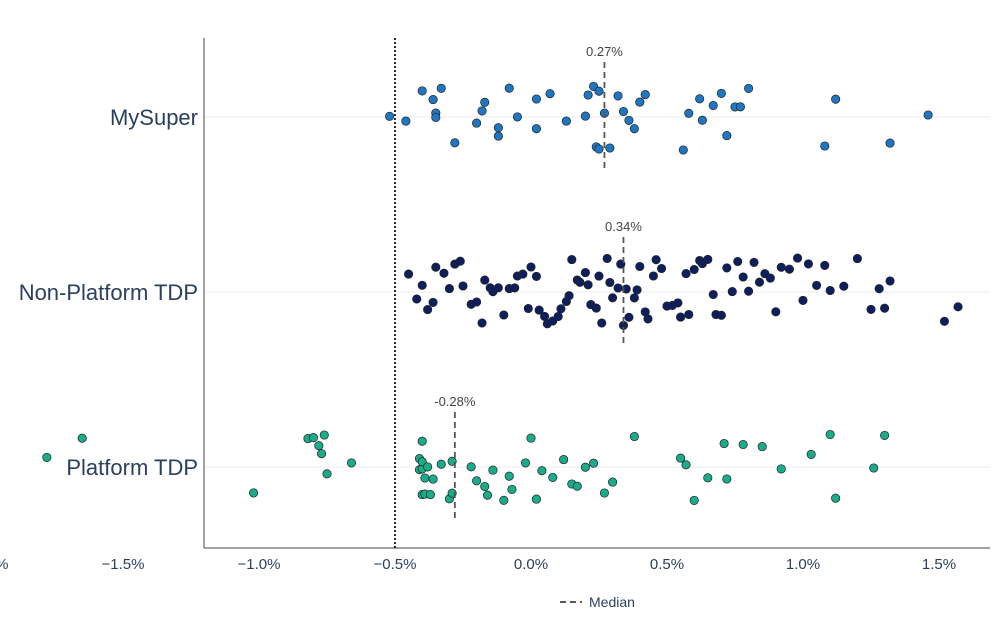 Image resolution: width=1000 pixels, height=625 pixels. I want to click on category-label: Platform TDP, so click(132, 467).